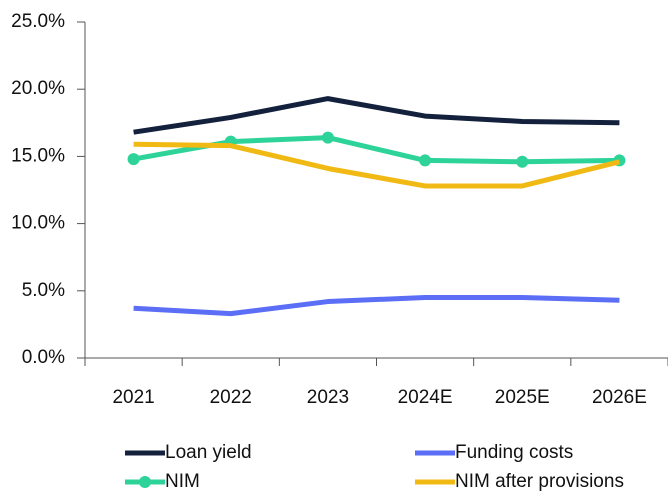 Image resolution: width=668 pixels, height=495 pixels. I want to click on x-tick-label: 2026E, so click(619, 397).